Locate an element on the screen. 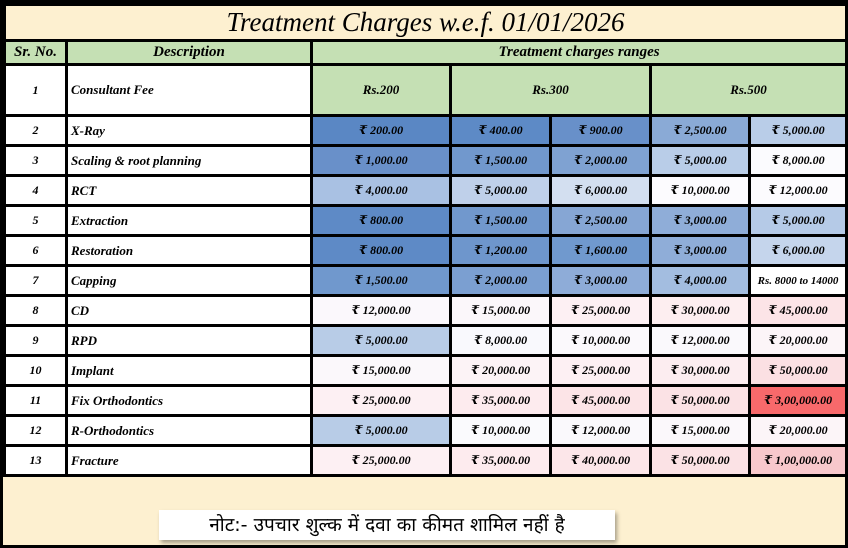 The image size is (848, 548). sr-cell: 11 is located at coordinates (35, 400).